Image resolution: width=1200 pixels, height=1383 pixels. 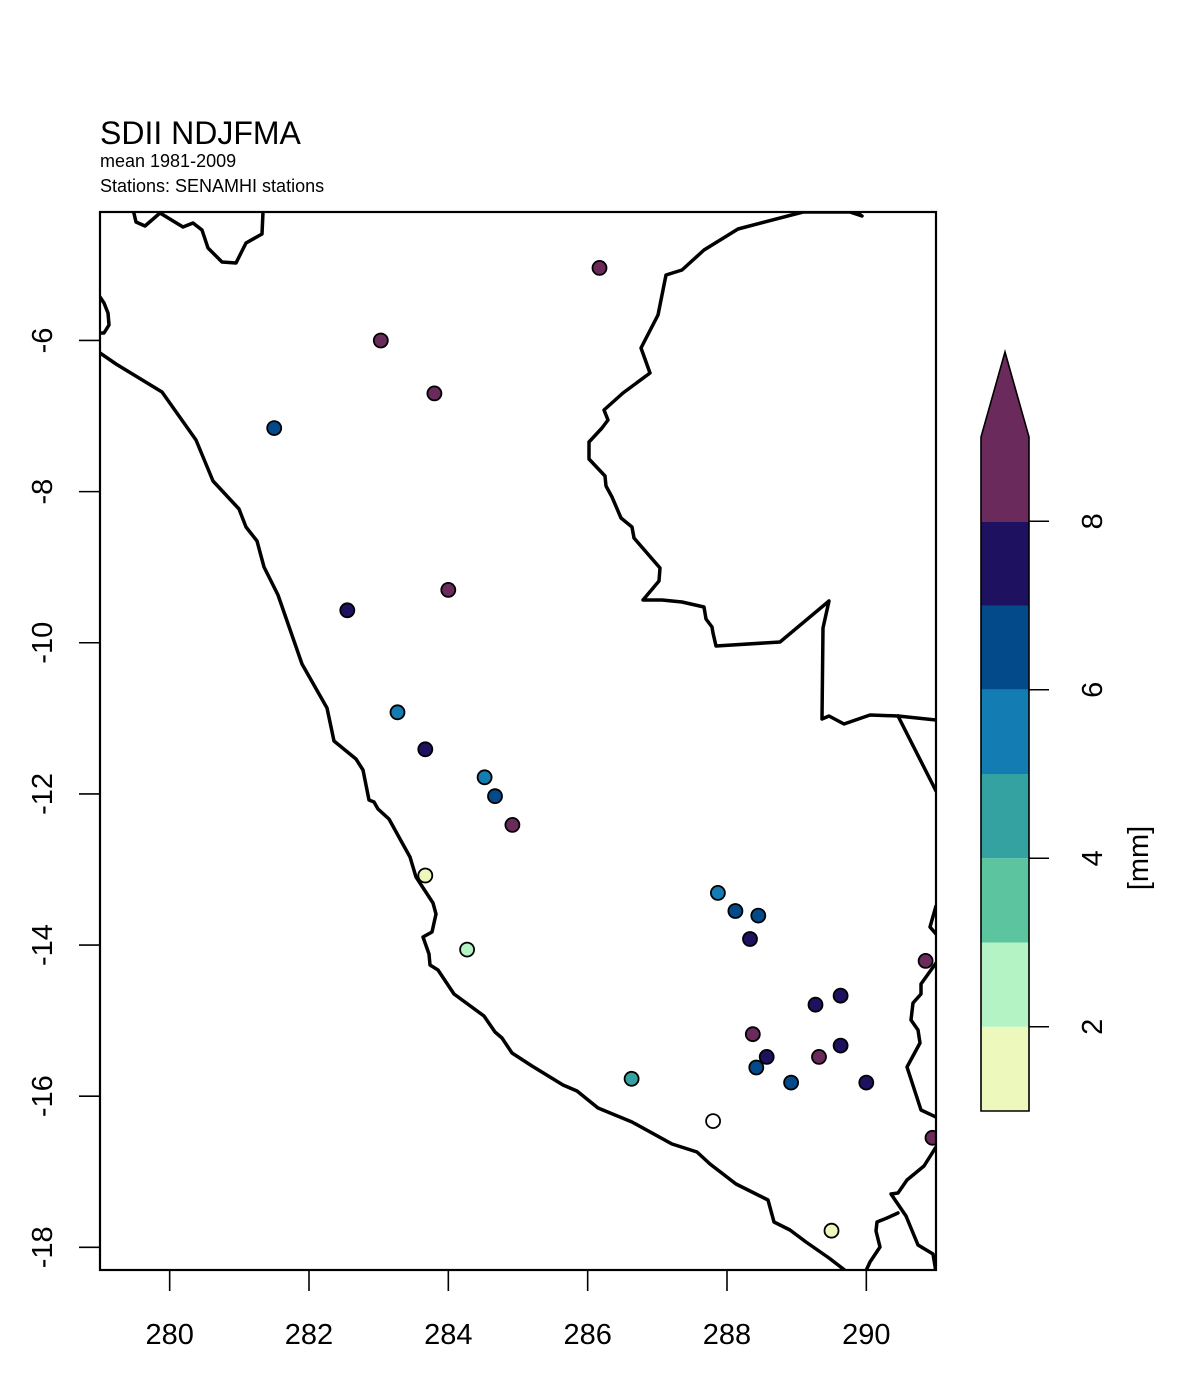 I want to click on colorbar-tick-label: 6, so click(x=1093, y=690).